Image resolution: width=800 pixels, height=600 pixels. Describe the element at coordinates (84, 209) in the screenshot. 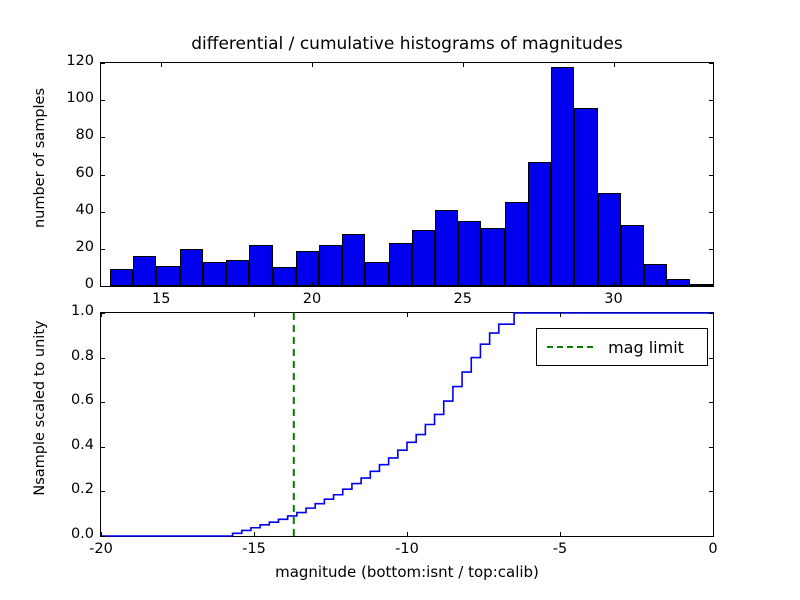

I see `y-tick-label: 40` at that location.